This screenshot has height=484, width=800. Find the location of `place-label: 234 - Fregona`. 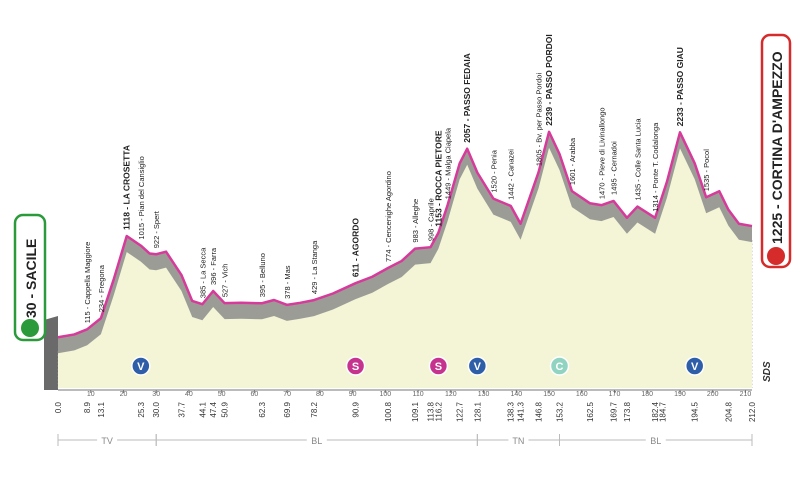

place-label: 234 - Fregona is located at coordinates (101, 288).